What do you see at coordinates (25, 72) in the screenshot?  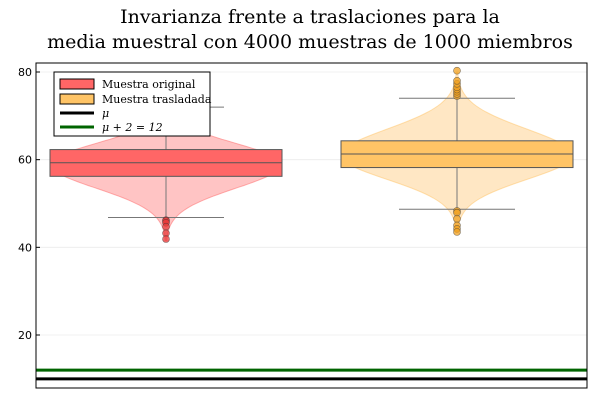 I see `y-tick-label: 80` at bounding box center [25, 72].